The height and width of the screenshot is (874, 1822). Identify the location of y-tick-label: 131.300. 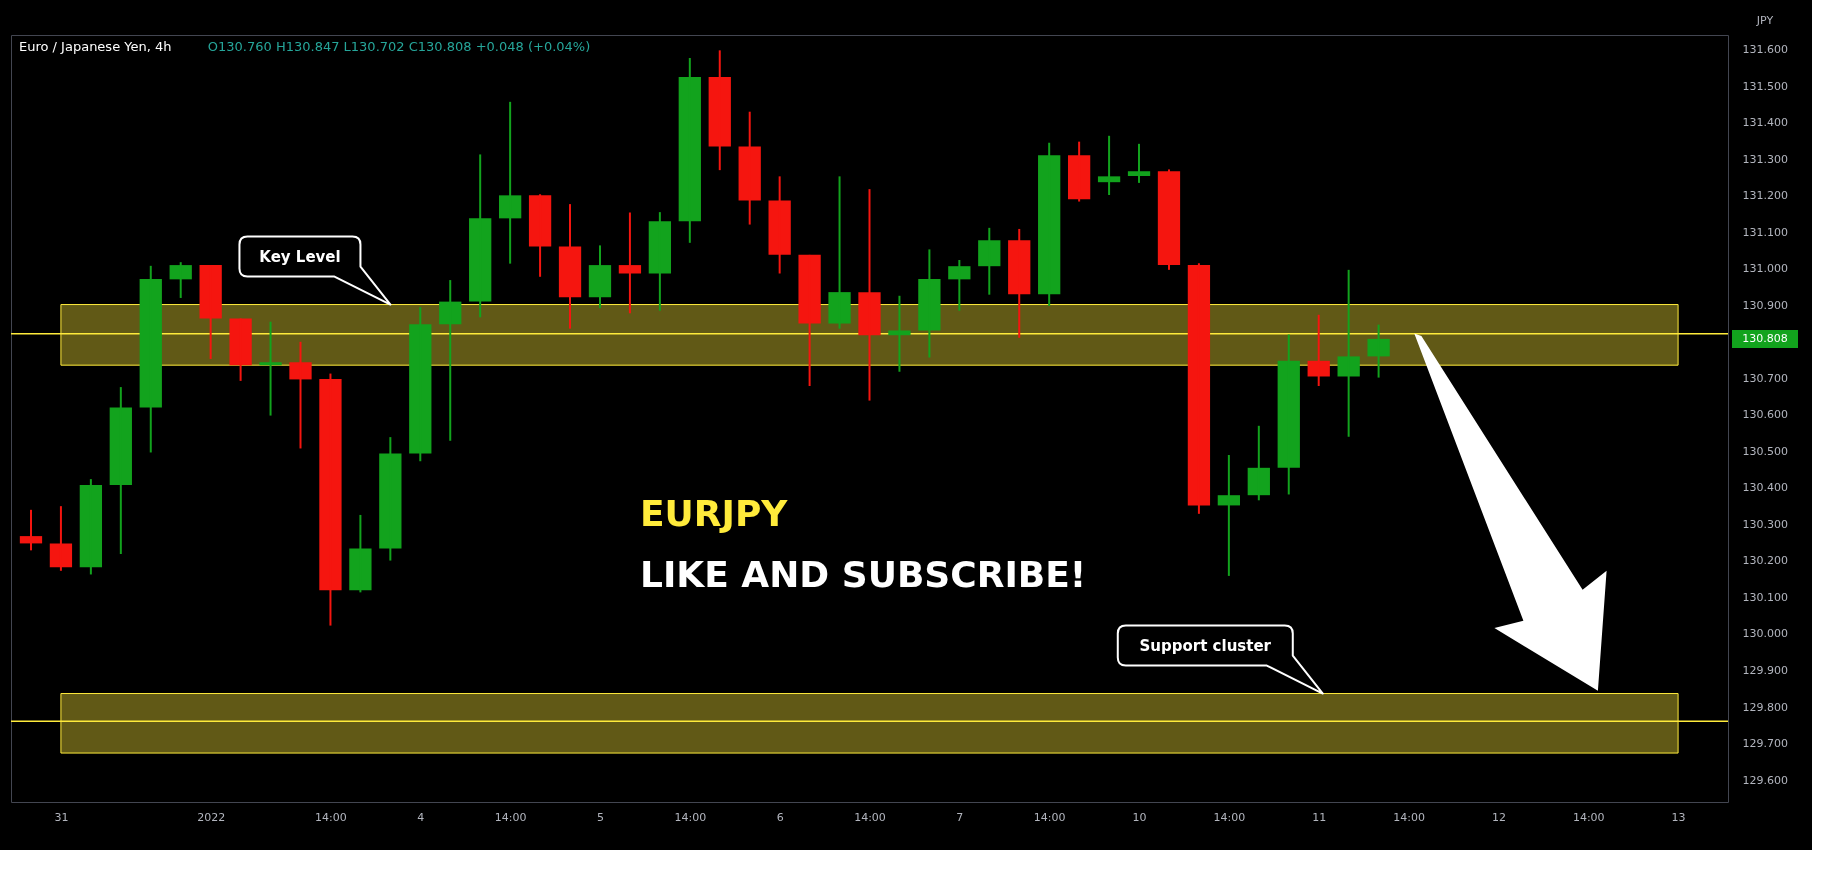
(1765, 159).